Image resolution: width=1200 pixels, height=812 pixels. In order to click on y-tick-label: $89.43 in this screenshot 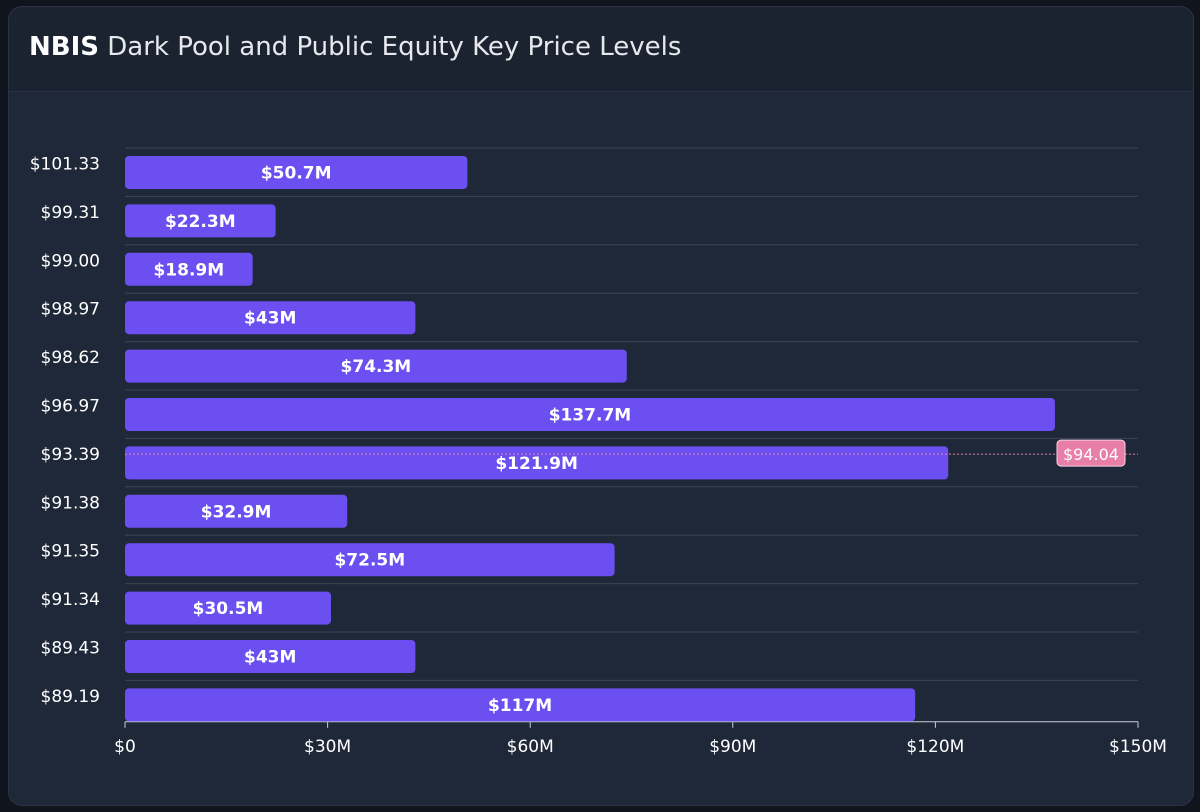, I will do `click(70, 649)`.